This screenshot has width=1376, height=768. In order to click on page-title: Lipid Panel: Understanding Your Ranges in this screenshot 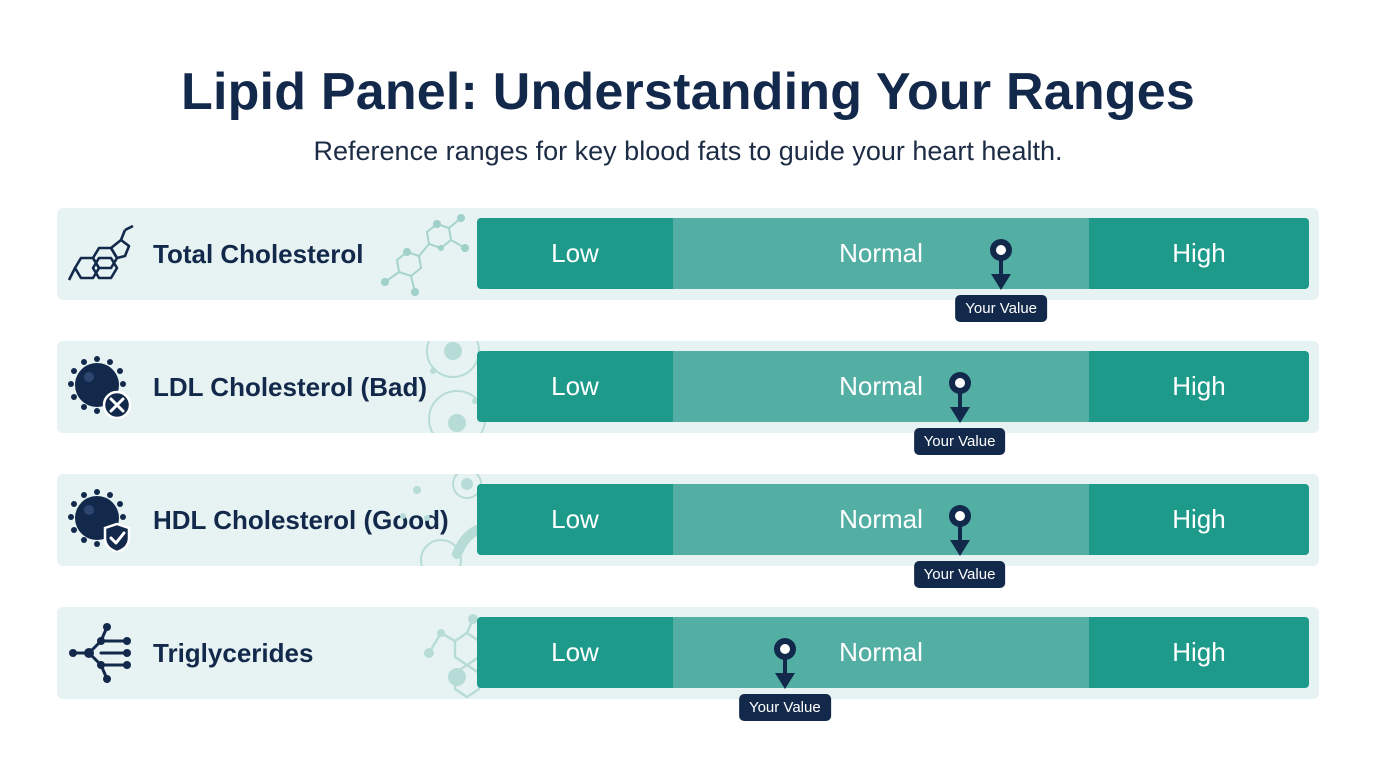, I will do `click(687, 92)`.